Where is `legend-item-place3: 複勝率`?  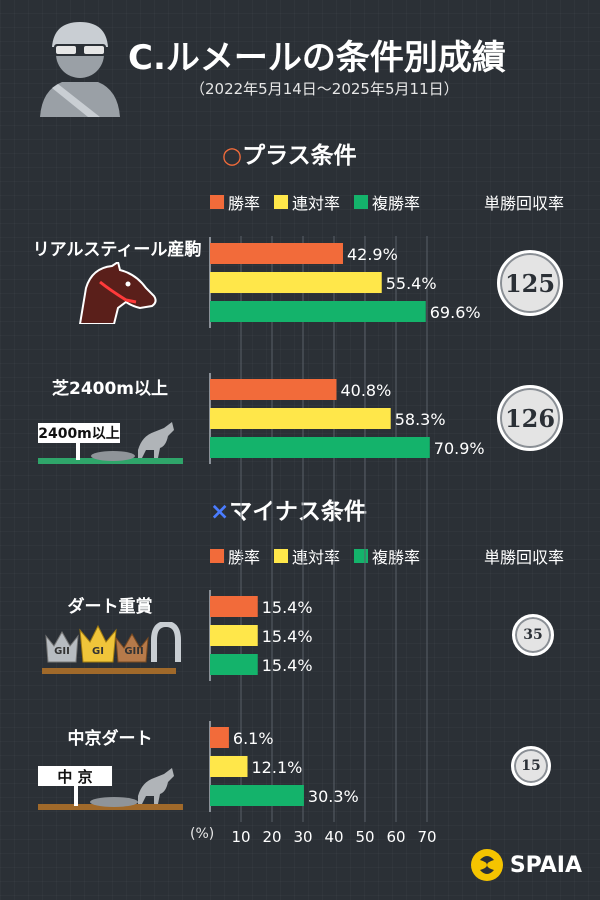
legend-item-place3: 複勝率 is located at coordinates (387, 202).